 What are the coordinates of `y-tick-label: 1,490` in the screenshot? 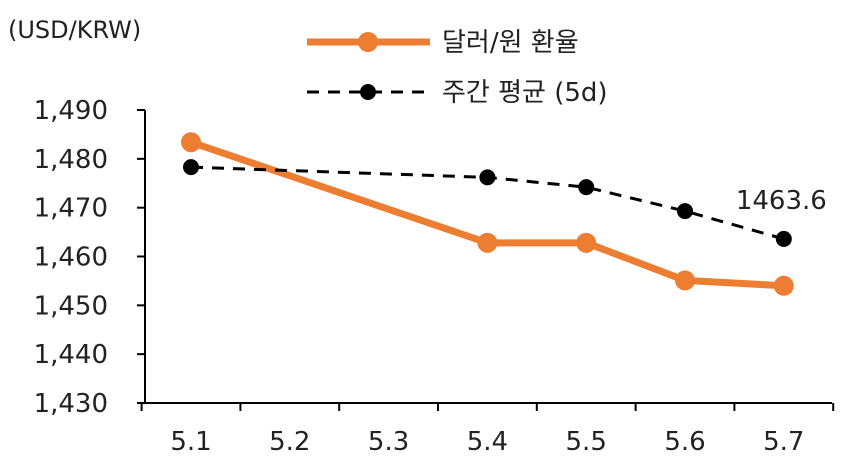 It's located at (71, 111).